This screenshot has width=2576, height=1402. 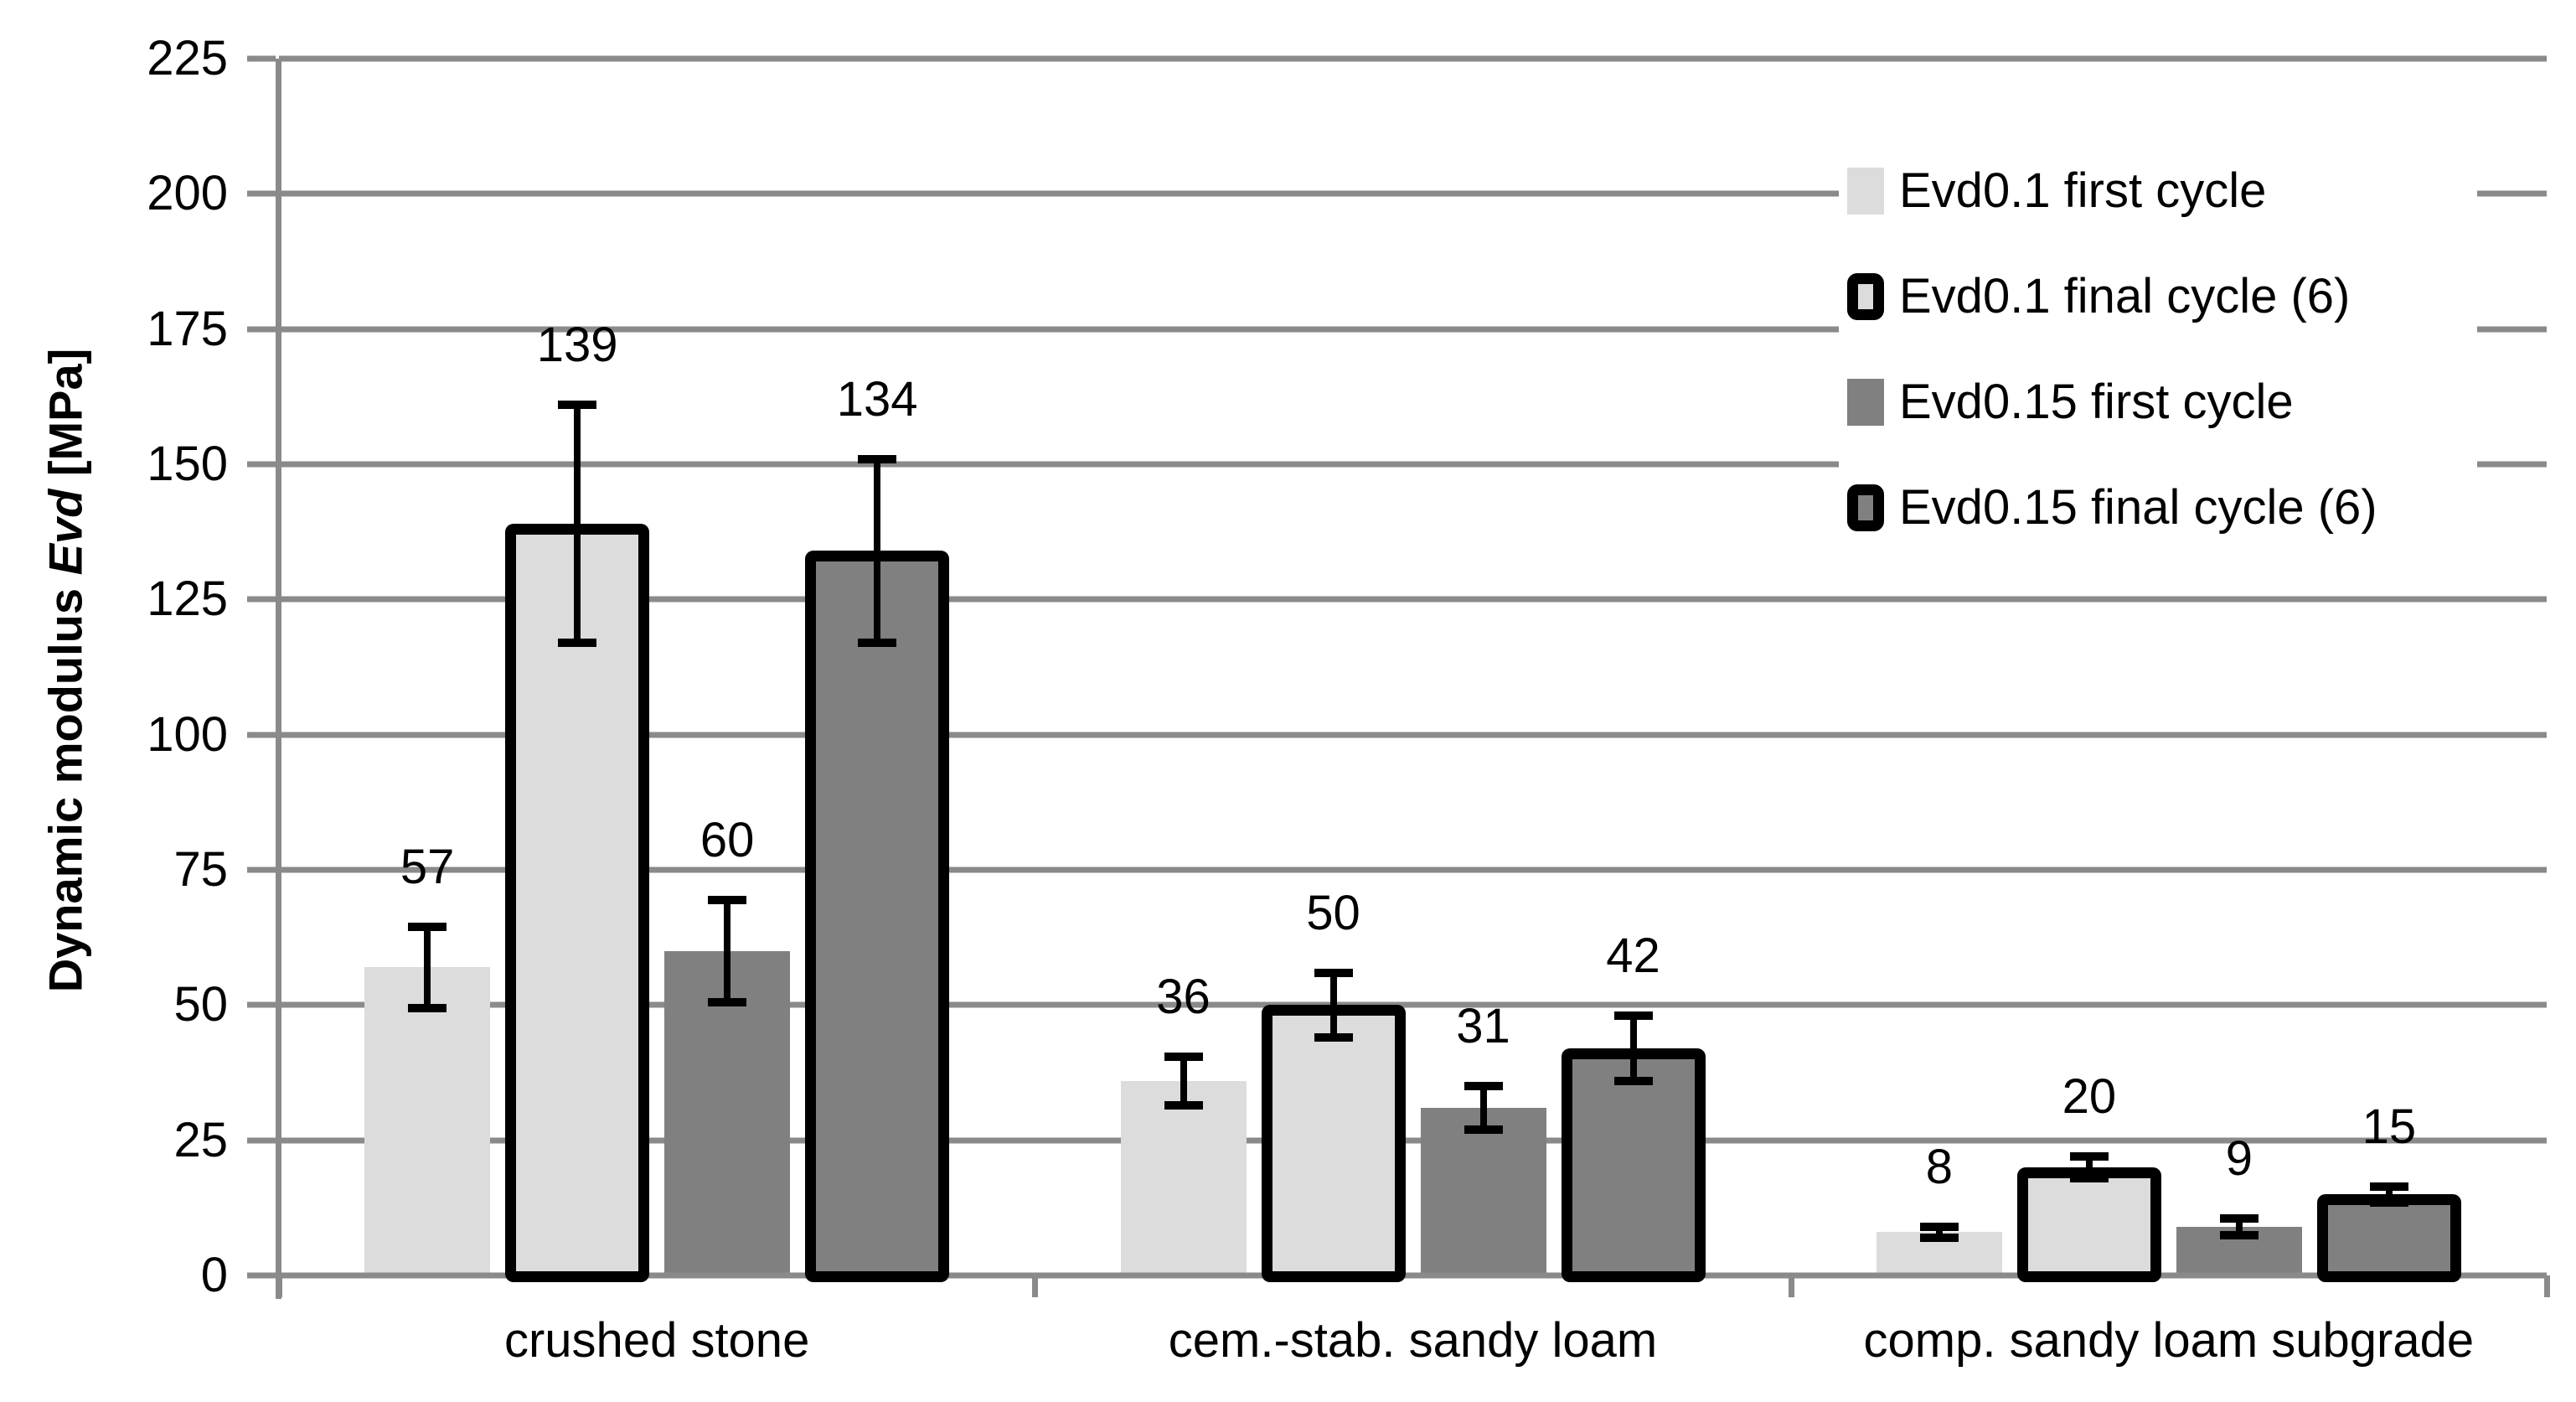 What do you see at coordinates (2138, 507) in the screenshot?
I see `legend-item-label: Evd0.15 final cycle (6)` at bounding box center [2138, 507].